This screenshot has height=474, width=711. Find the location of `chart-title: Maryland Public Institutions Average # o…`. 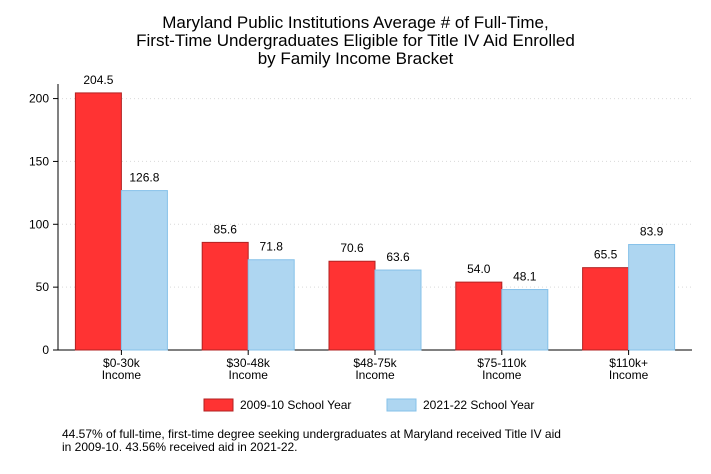

chart-title: Maryland Public Institutions Average # o… is located at coordinates (355, 41).